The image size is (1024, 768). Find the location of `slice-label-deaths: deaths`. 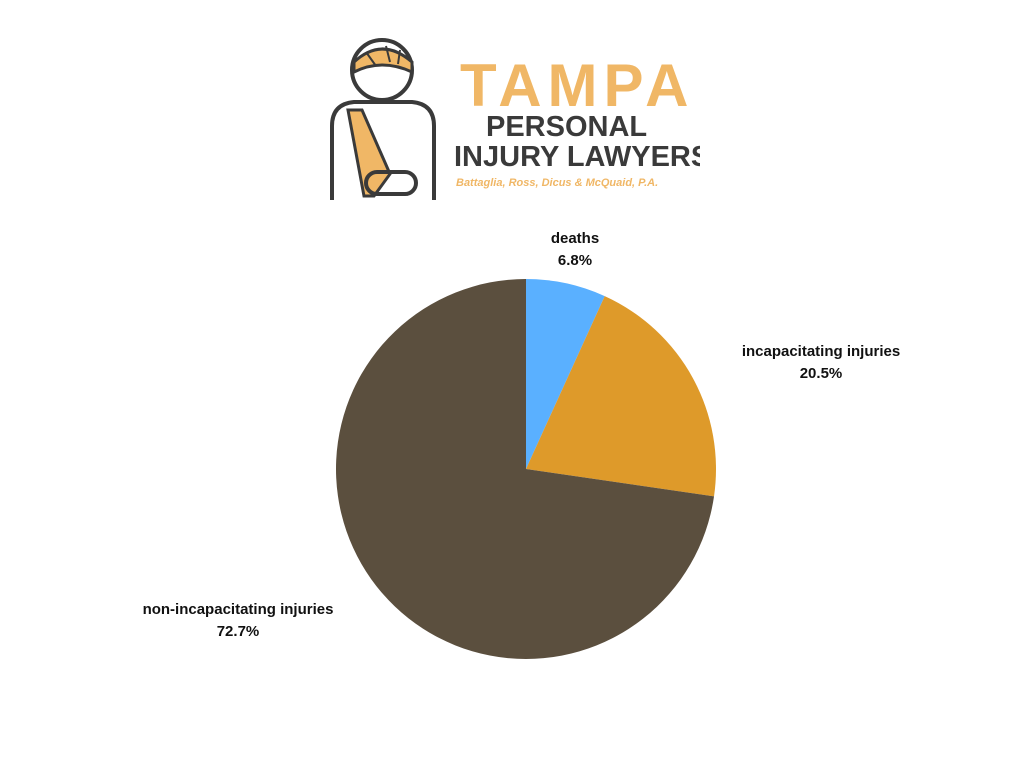

slice-label-deaths: deaths is located at coordinates (575, 238).